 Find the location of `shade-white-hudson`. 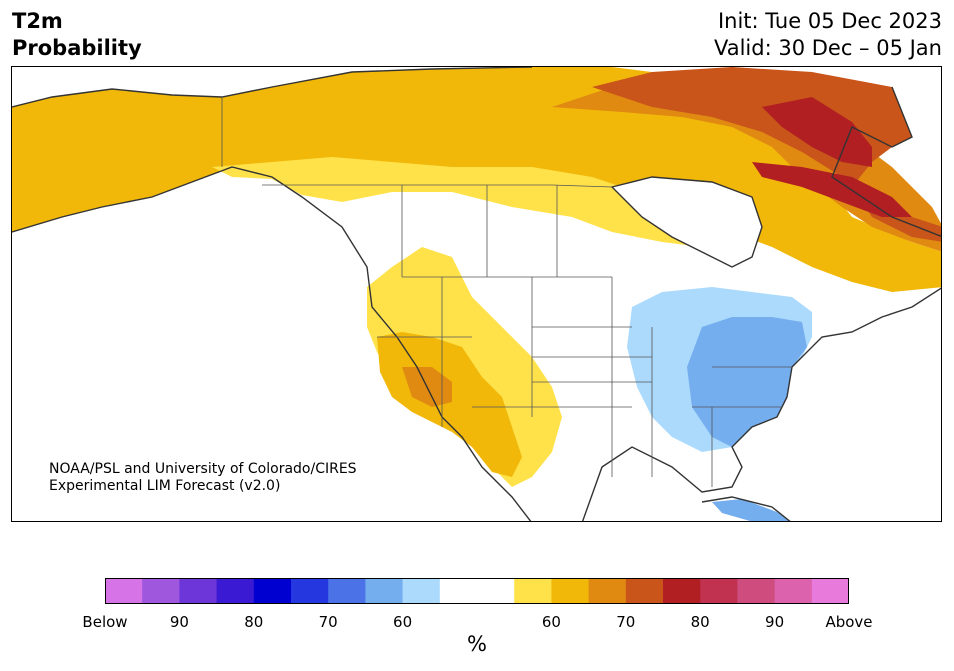

shade-white-hudson is located at coordinates (687, 222).